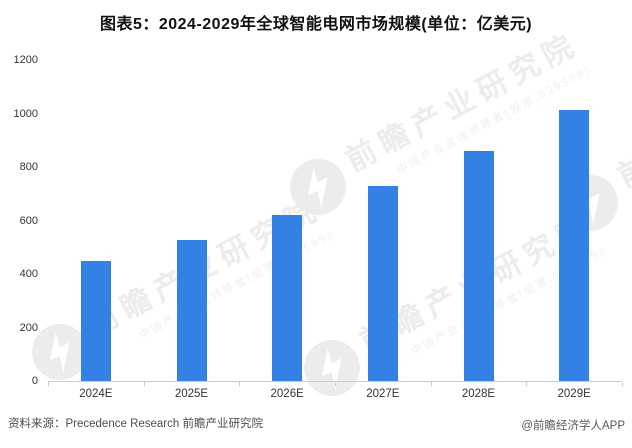  I want to click on x-axis-category-label: 2028E, so click(478, 394).